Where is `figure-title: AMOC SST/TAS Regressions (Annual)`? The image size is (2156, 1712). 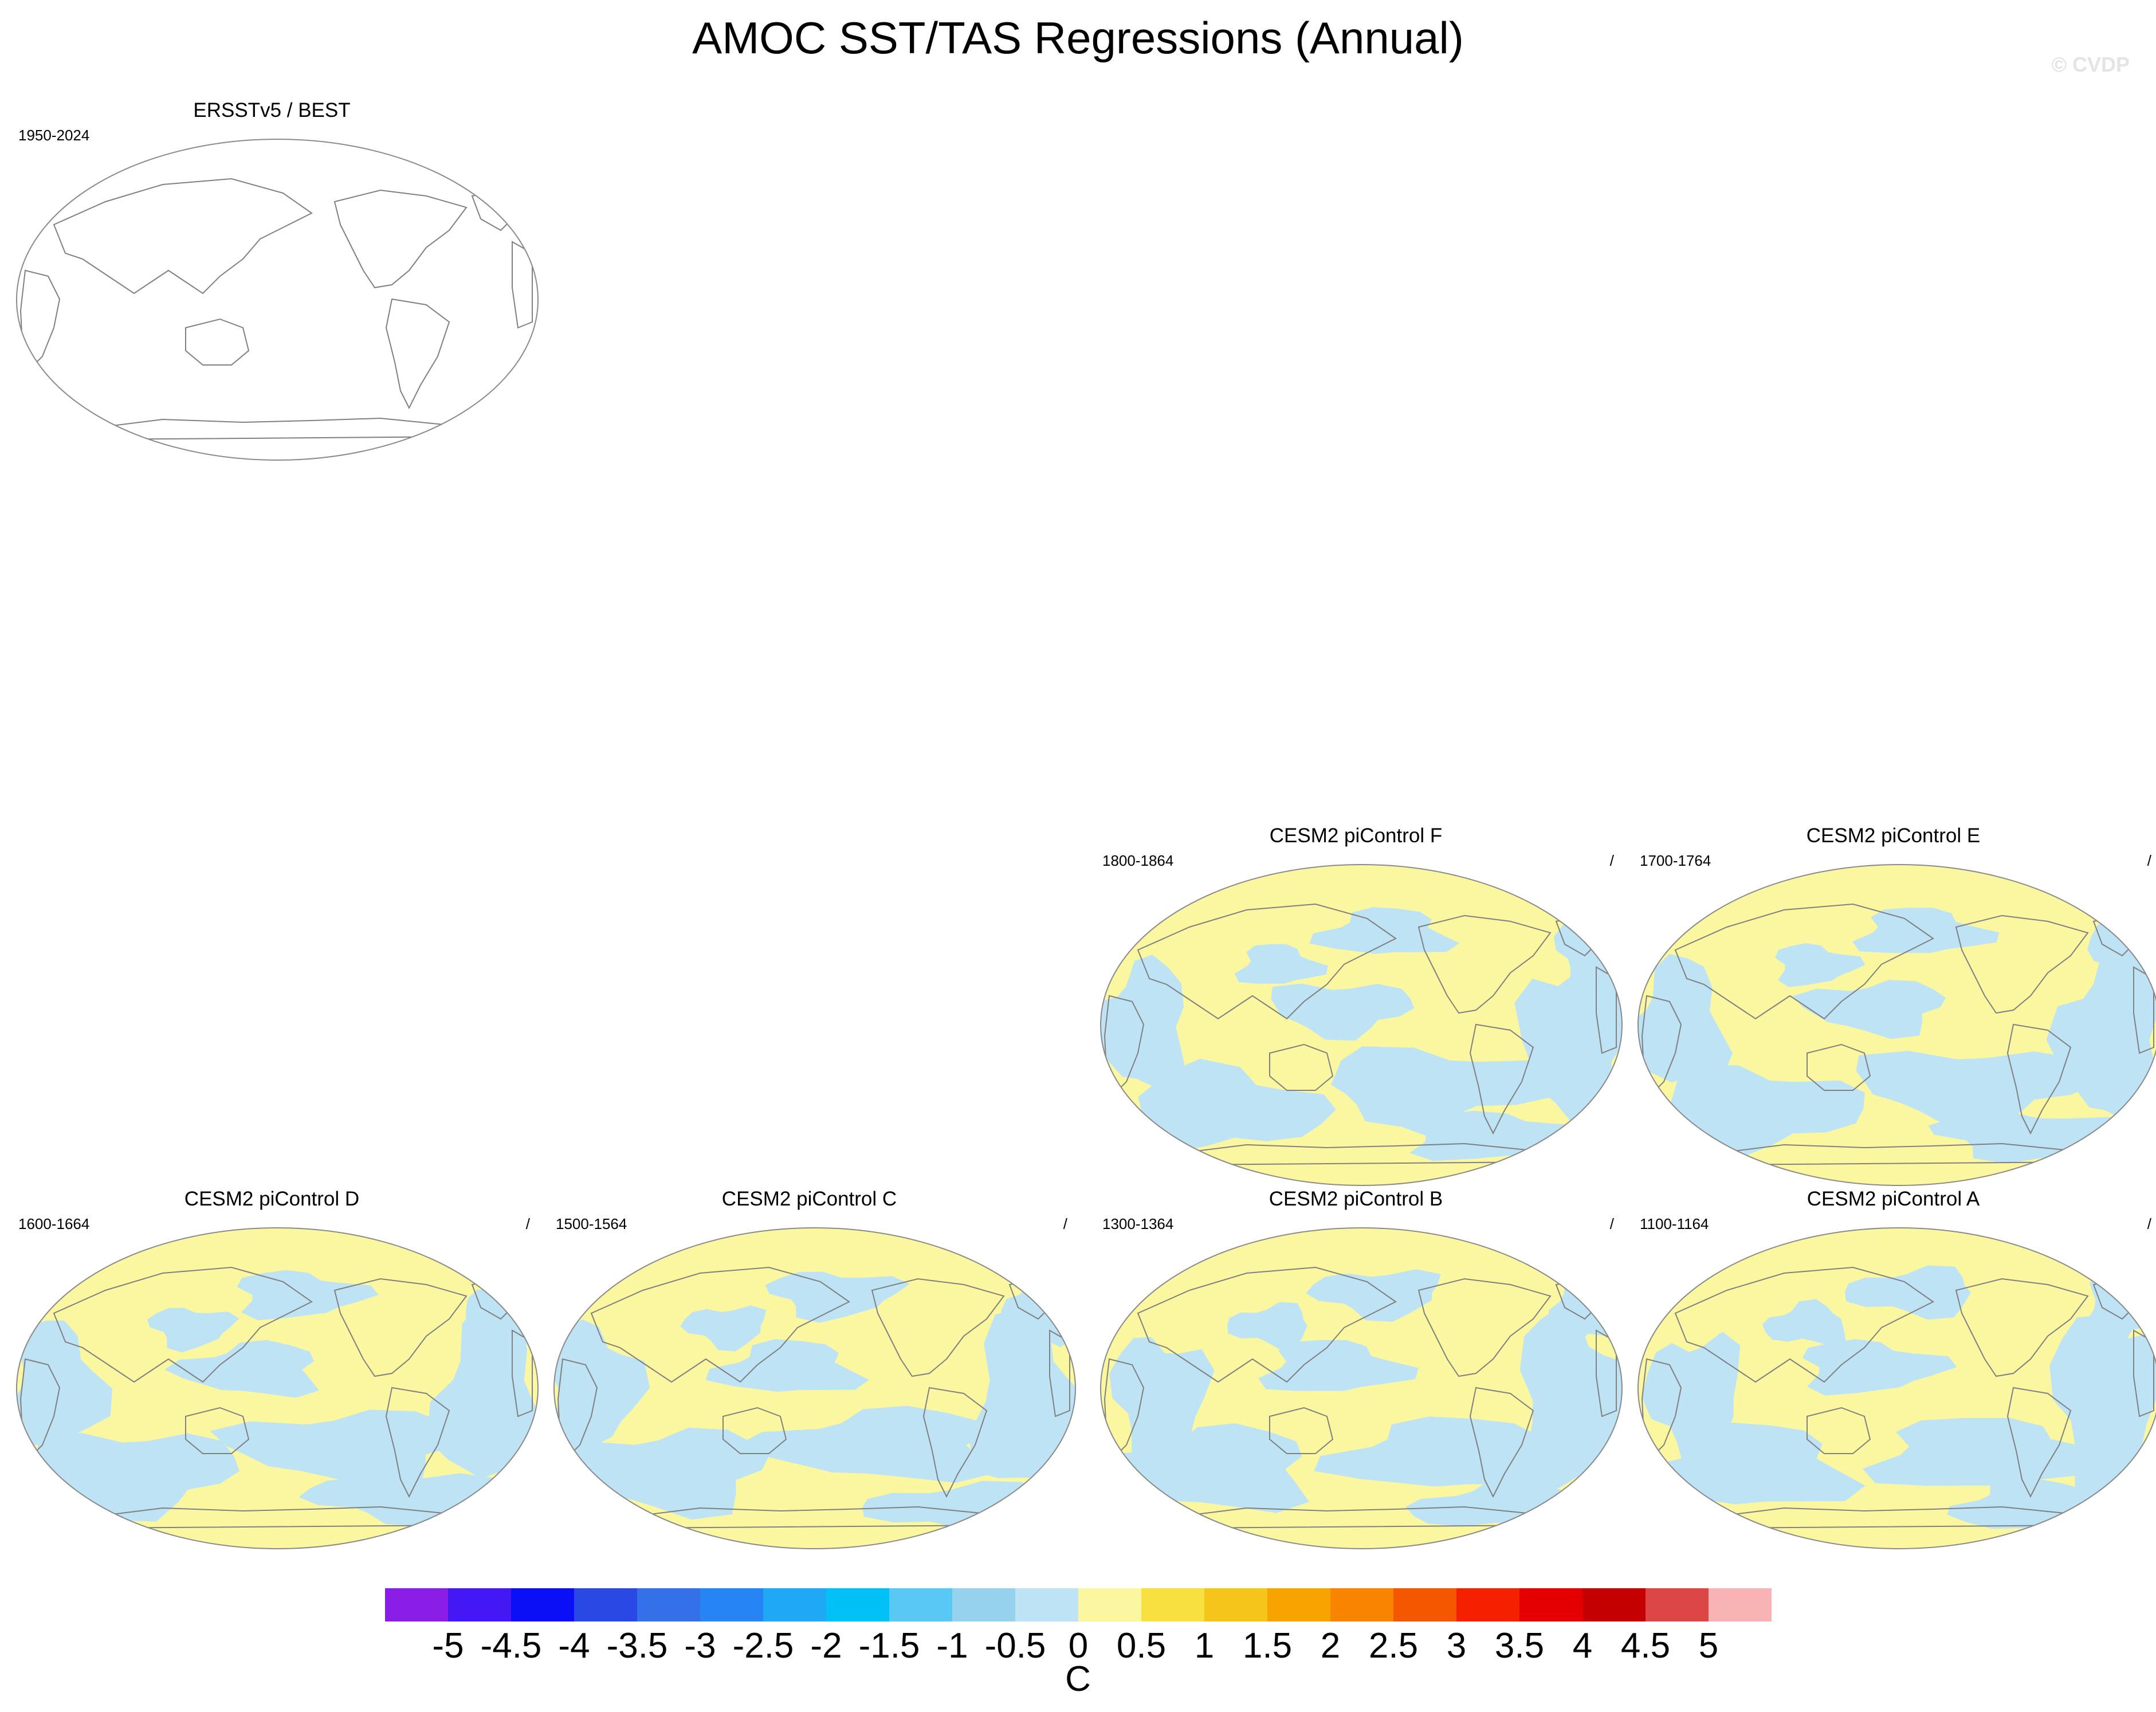 figure-title: AMOC SST/TAS Regressions (Annual) is located at coordinates (1078, 38).